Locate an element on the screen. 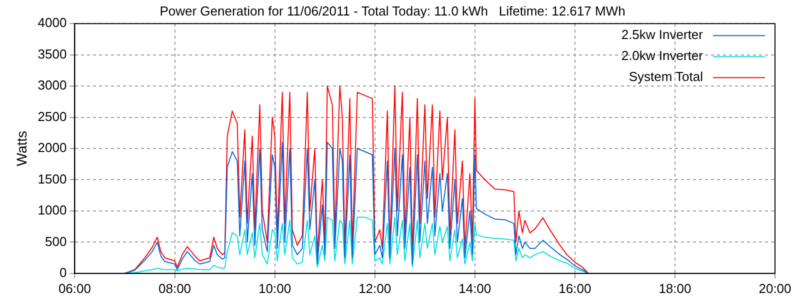 This screenshot has height=300, width=800. x-tick-label: 14:00 is located at coordinates (475, 288).